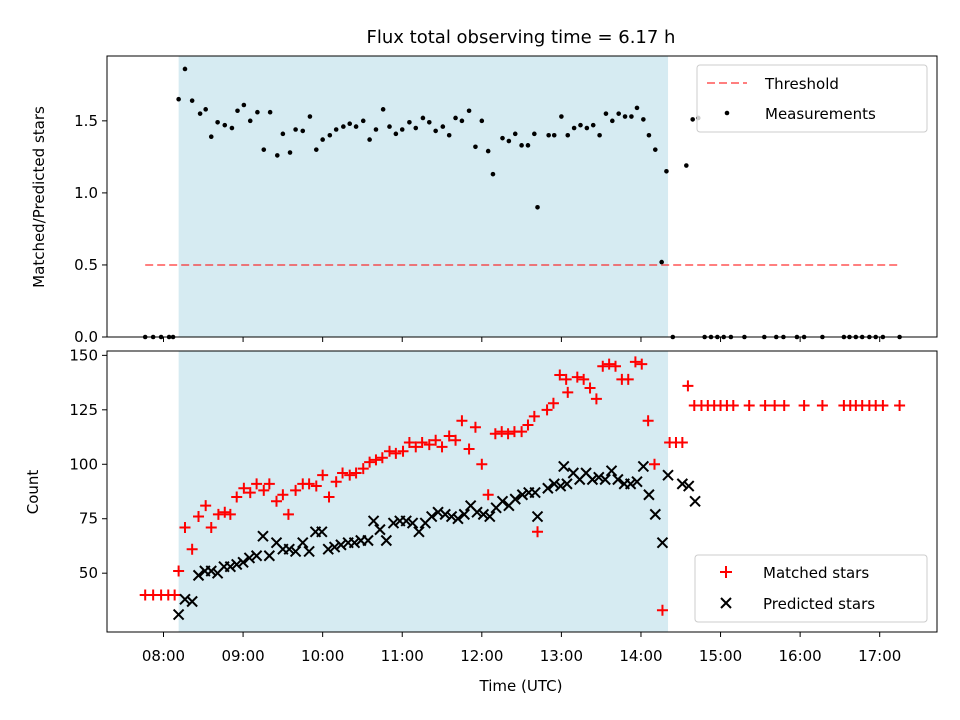 Image resolution: width=960 pixels, height=720 pixels. What do you see at coordinates (522, 339) in the screenshot?
I see `top-x-ticks` at bounding box center [522, 339].